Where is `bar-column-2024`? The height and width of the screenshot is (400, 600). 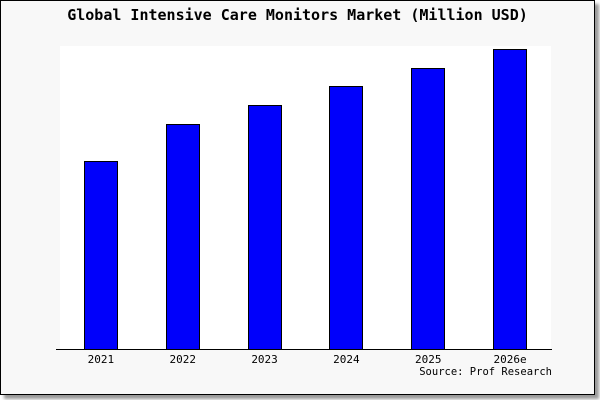 bar-column-2024 is located at coordinates (346, 197).